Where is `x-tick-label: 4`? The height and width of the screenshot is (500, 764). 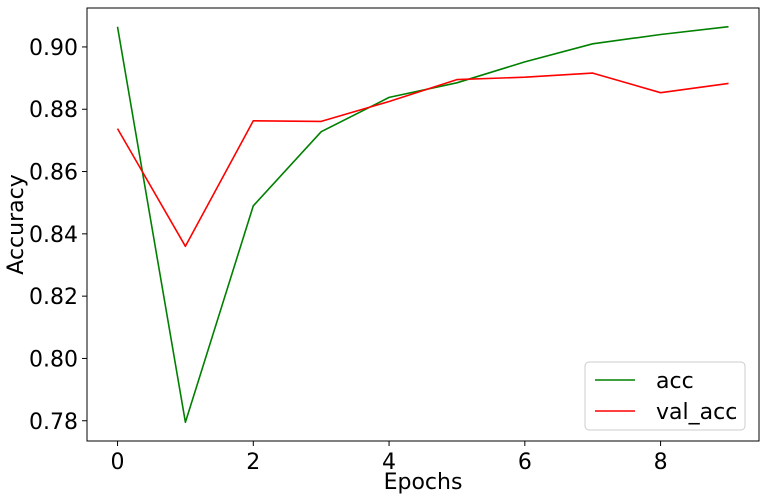
x-tick-label: 4 is located at coordinates (389, 462).